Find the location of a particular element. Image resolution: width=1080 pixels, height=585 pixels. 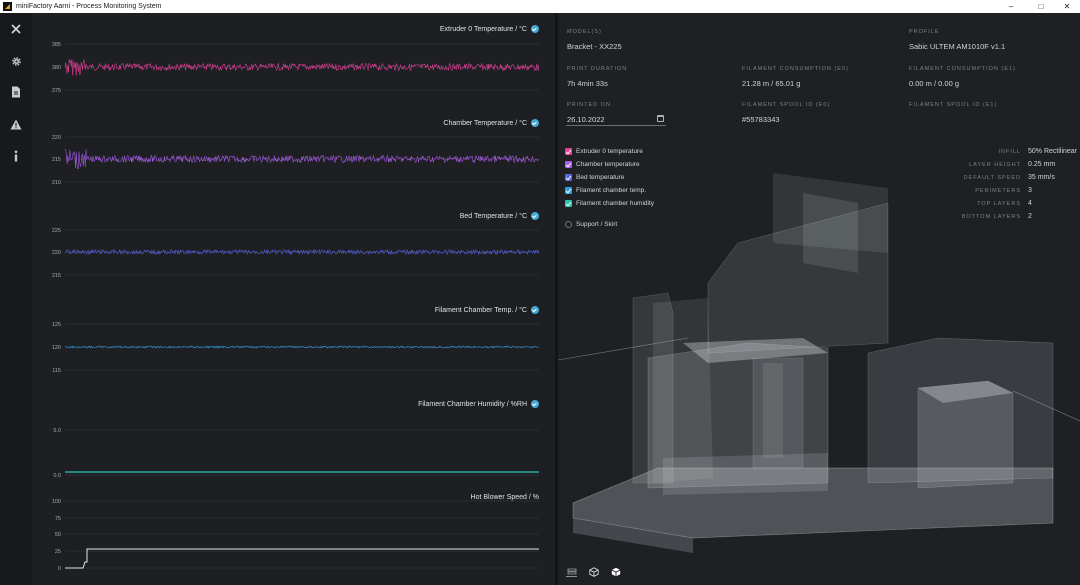

chart-title-filament-humidity: Filament Chamber Humidity / %RH is located at coordinates (478, 404).